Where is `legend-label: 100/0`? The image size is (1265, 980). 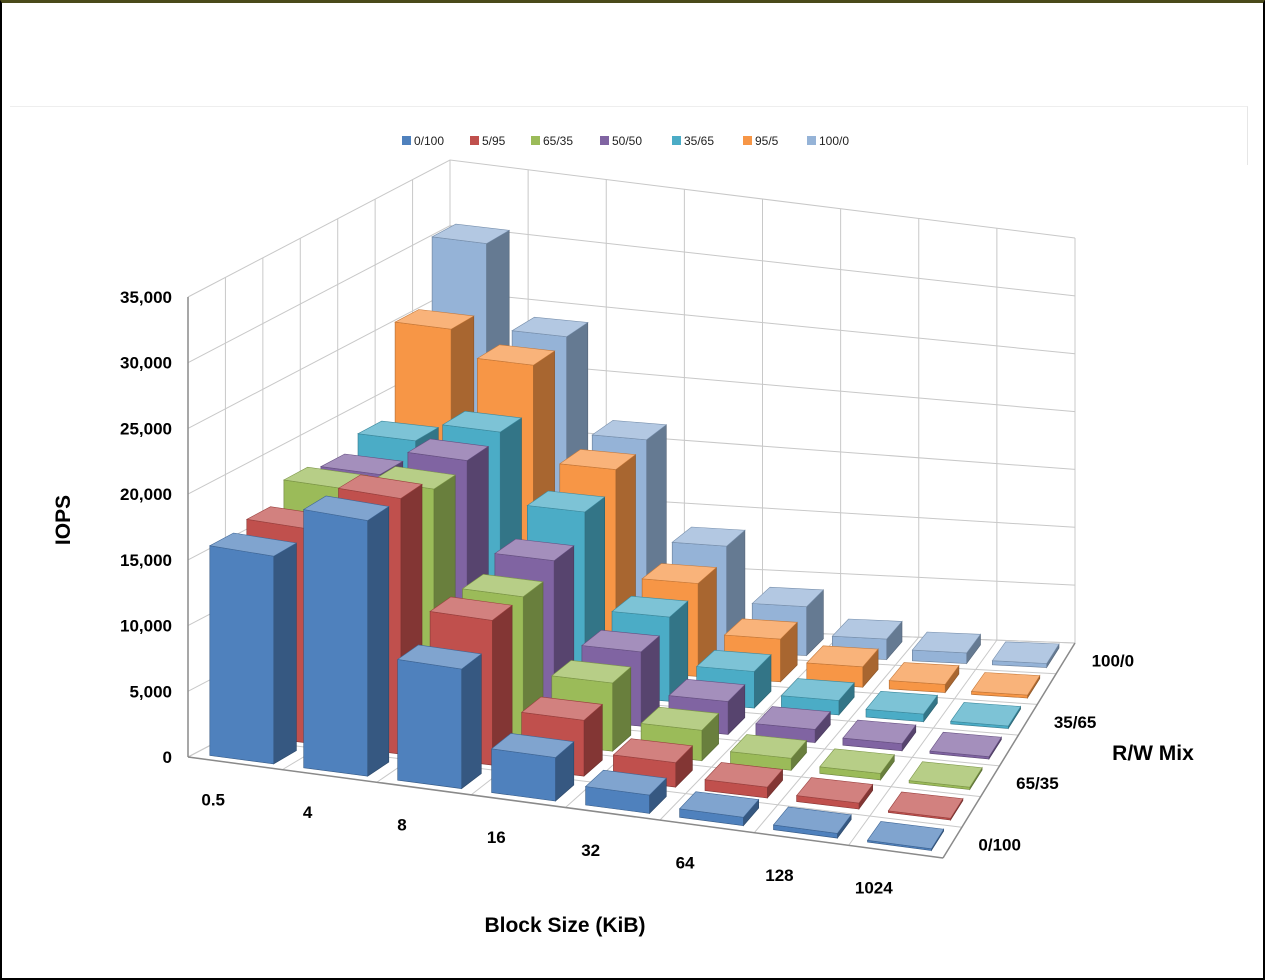 legend-label: 100/0 is located at coordinates (834, 141).